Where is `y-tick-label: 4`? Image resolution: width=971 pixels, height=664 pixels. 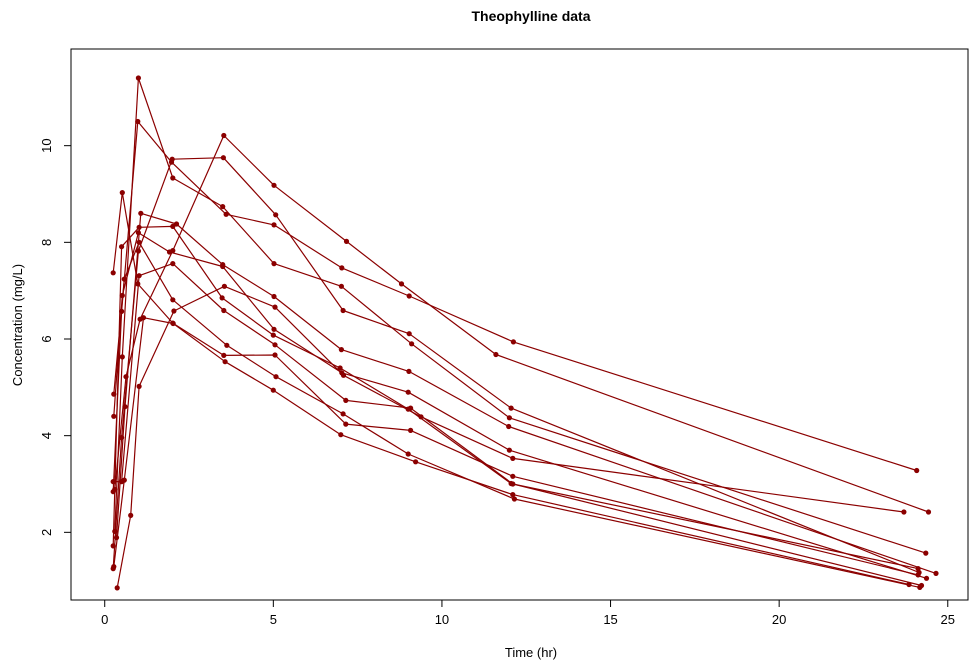
y-tick-label: 4 is located at coordinates (46, 435).